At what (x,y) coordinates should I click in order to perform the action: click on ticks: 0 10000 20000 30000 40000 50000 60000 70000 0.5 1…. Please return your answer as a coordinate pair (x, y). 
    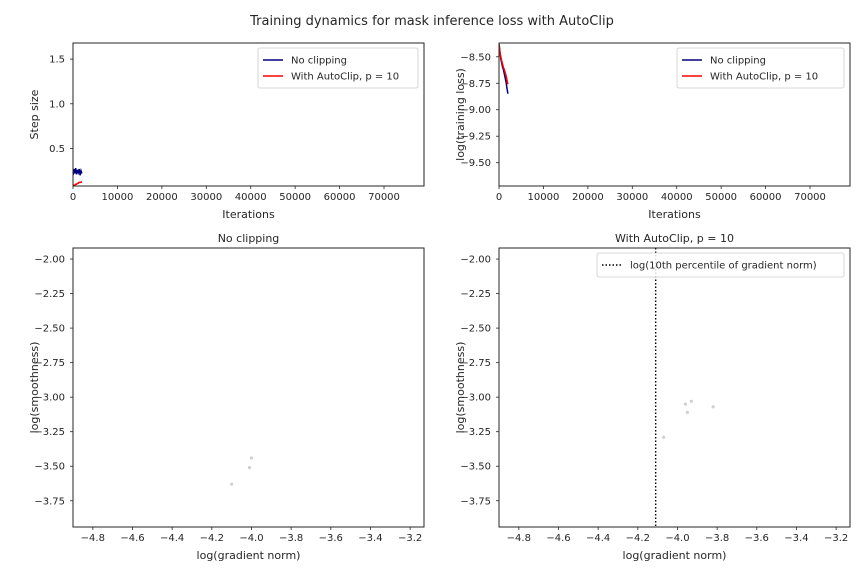
    Looking at the image, I should click on (224, 129).